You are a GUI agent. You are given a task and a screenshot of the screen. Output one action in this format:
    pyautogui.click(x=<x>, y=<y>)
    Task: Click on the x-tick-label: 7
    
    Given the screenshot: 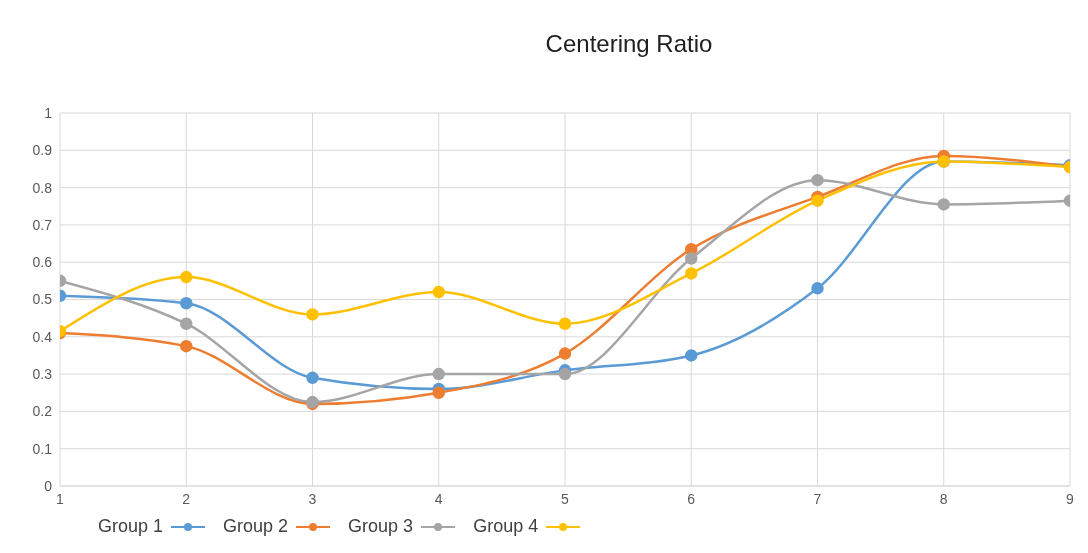 What is the action you would take?
    pyautogui.click(x=817, y=498)
    